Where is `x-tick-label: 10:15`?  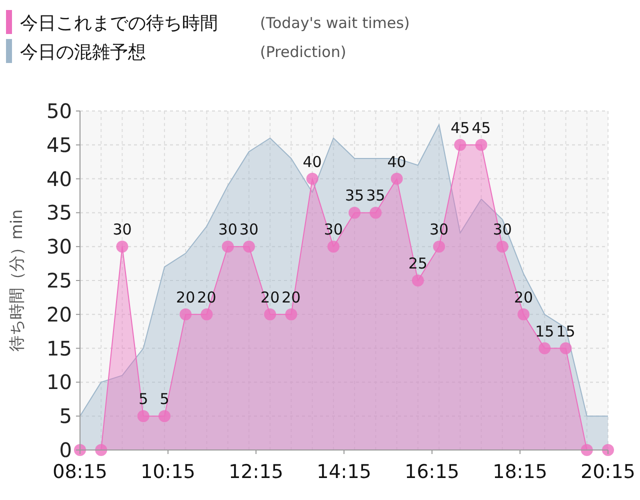 x-tick-label: 10:15 is located at coordinates (168, 472).